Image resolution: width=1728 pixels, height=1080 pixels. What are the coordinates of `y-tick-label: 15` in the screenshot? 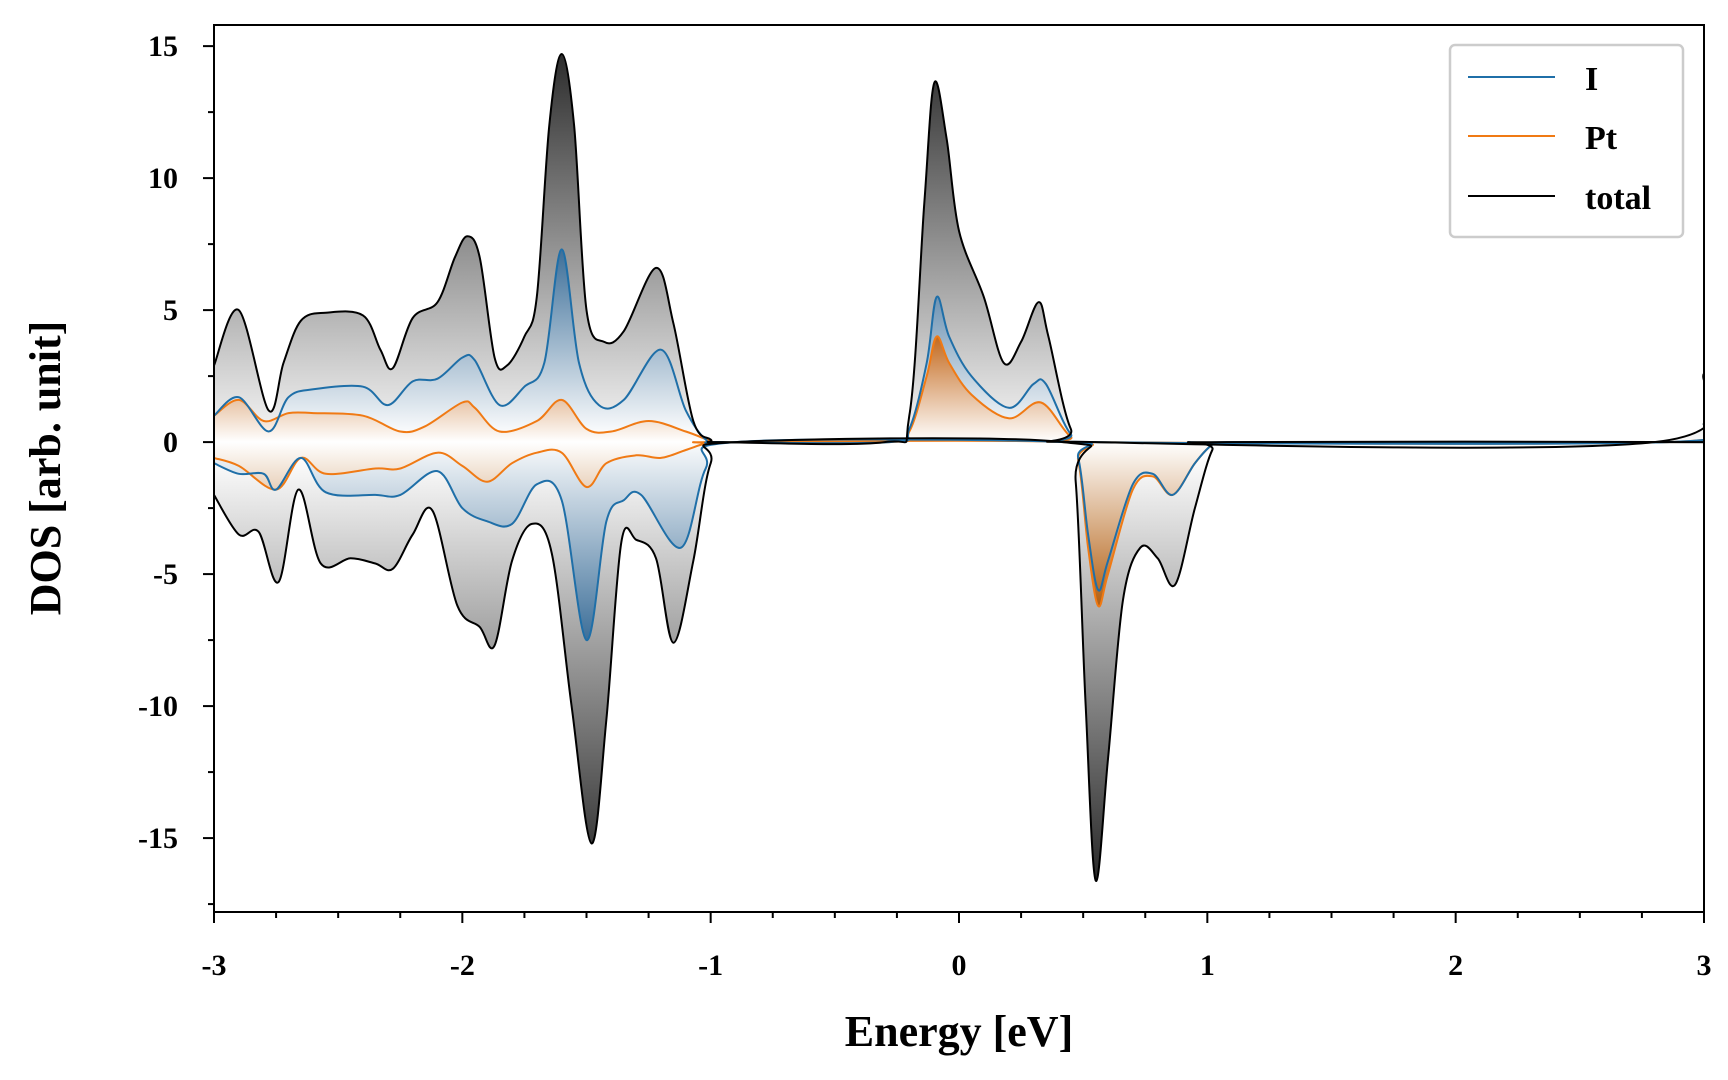 It's located at (163, 46).